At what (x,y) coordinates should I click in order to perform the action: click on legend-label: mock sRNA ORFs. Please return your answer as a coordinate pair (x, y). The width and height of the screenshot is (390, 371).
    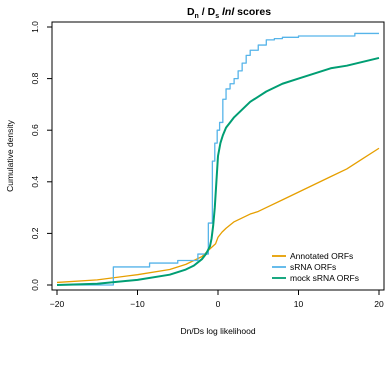
    Looking at the image, I should click on (324, 278).